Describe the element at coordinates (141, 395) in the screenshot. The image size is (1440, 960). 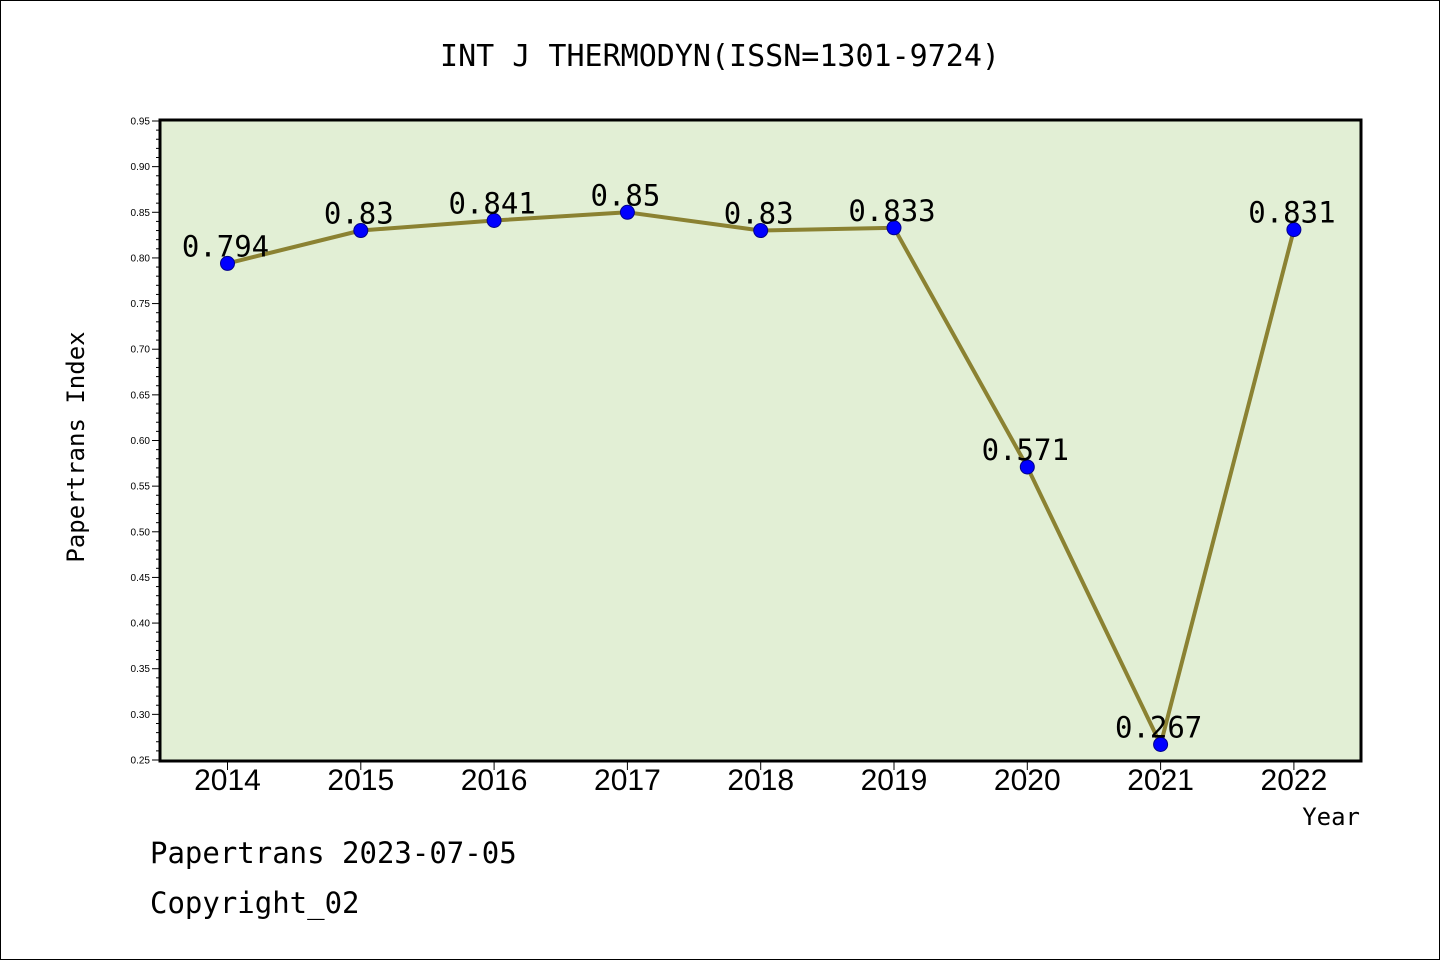
I see `y-tick-label: 0.65` at that location.